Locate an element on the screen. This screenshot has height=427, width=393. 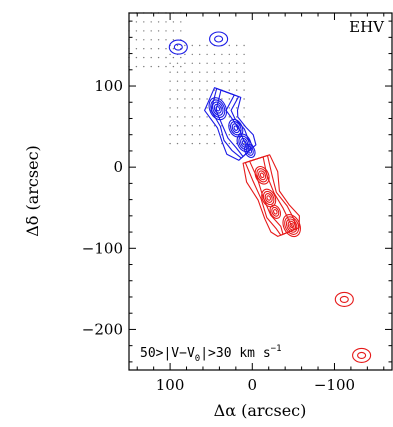
y-tick-label: −100 is located at coordinates (102, 248).